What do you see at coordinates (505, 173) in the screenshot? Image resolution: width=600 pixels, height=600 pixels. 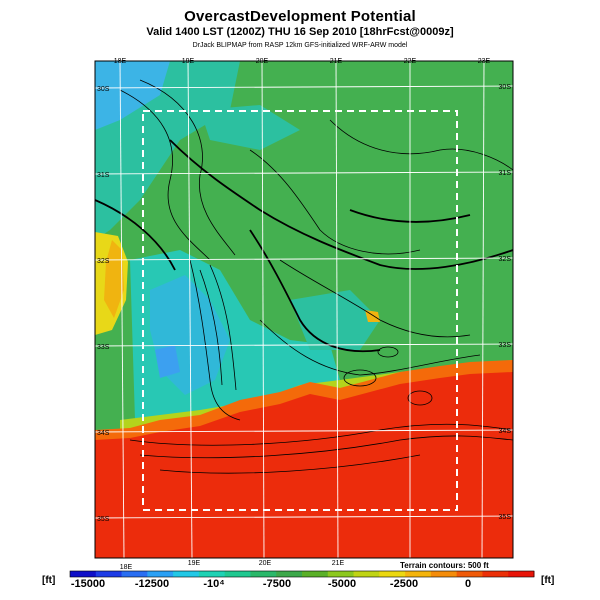 I see `lat-label-right: 31S` at bounding box center [505, 173].